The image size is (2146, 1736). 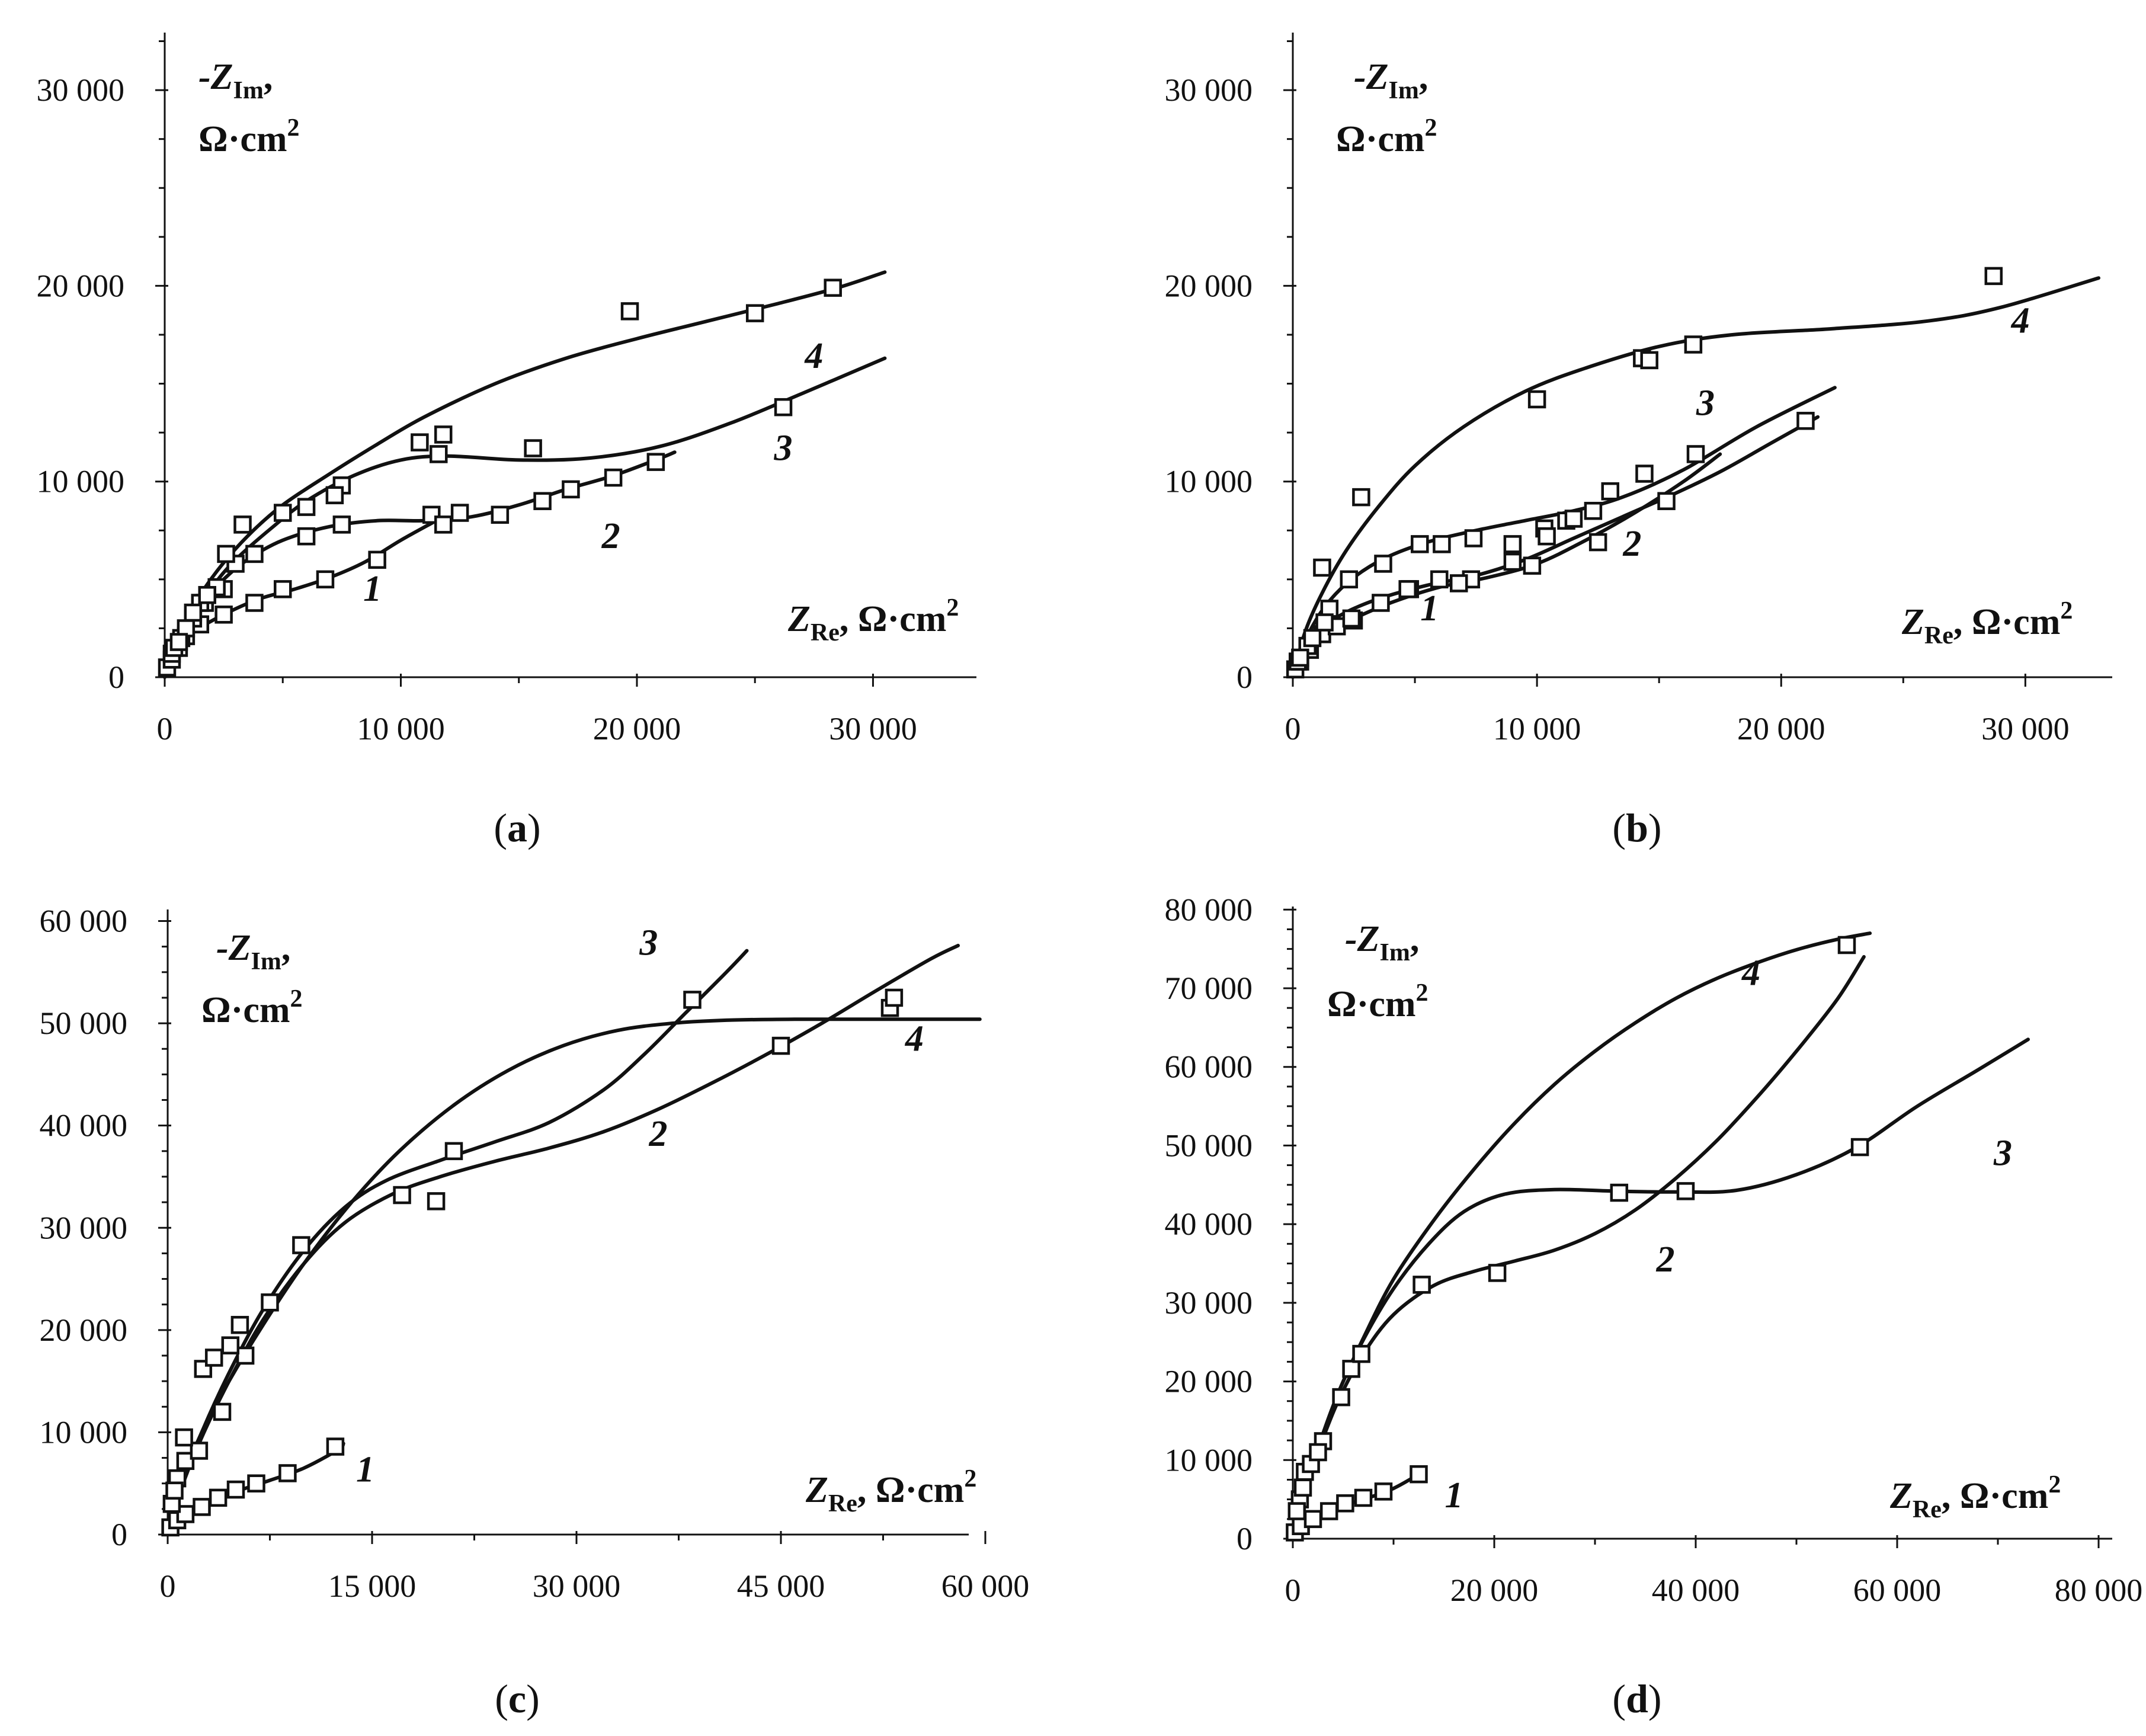 I want to click on panel-d-curve-label-3: 3, so click(x=2002, y=1153).